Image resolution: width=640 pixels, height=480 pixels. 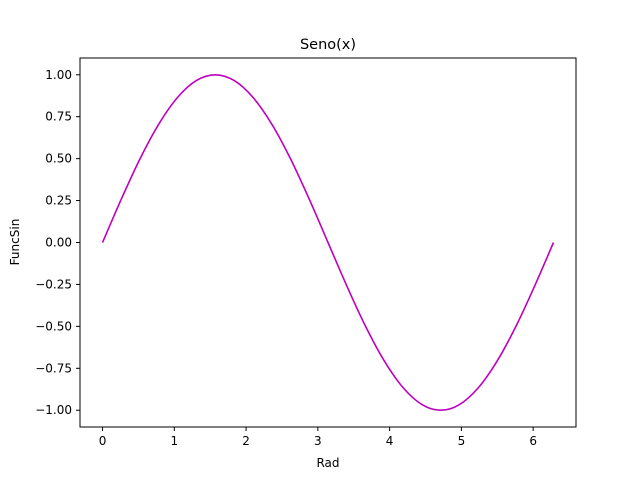 What do you see at coordinates (533, 441) in the screenshot?
I see `x-tick-label: 6` at bounding box center [533, 441].